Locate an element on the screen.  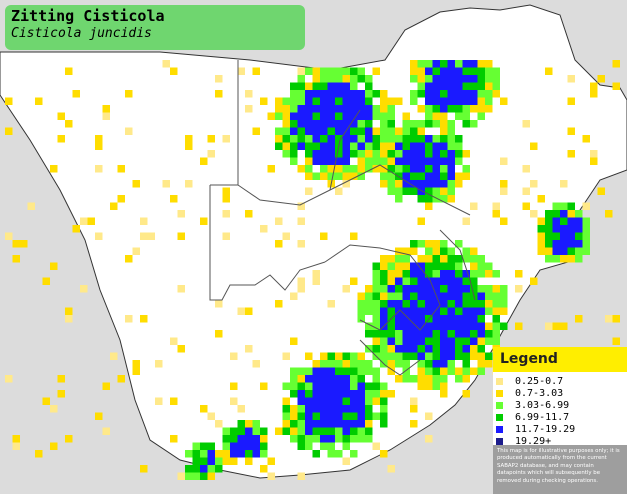
title-box: Zitting Cisticola Cisticola juncidis is located at coordinates (155, 27).